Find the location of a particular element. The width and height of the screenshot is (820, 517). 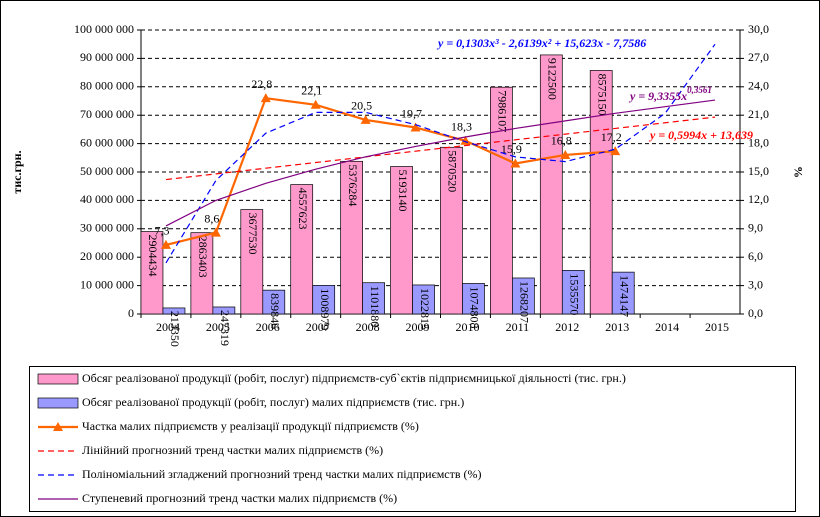

x-tick-label: 2010 is located at coordinates (467, 327).